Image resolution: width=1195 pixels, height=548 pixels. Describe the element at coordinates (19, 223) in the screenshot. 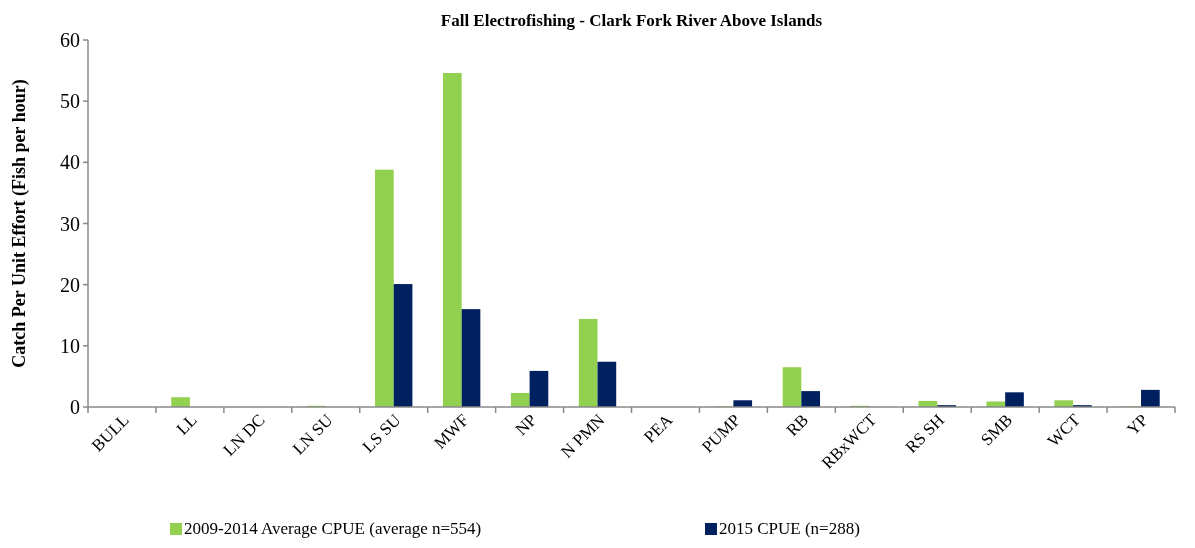

I see `y-axis-title: Catch Per Unit Effort (Fish per hour)` at that location.